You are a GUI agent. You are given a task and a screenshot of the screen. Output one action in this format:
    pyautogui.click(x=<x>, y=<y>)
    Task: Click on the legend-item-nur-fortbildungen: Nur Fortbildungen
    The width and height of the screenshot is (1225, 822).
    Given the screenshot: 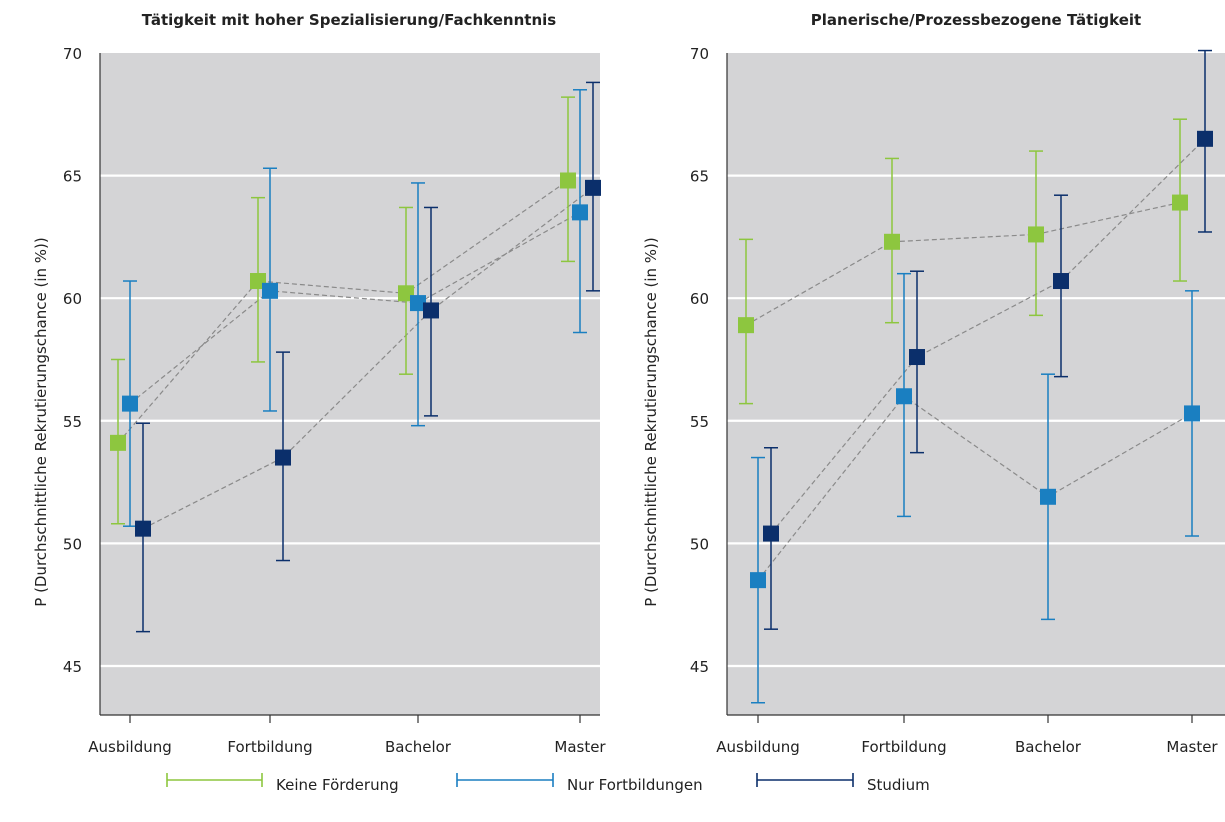 What is the action you would take?
    pyautogui.click(x=579, y=783)
    